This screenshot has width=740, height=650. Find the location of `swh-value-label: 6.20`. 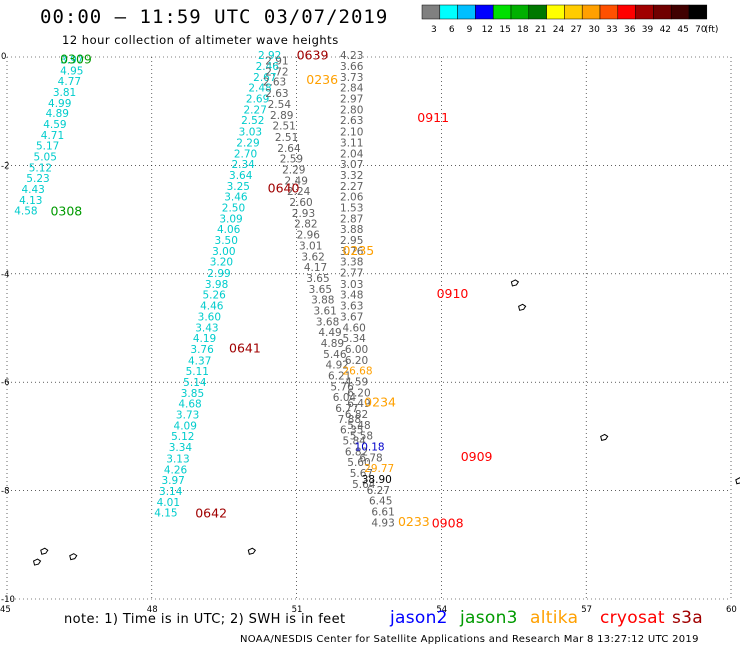

swh-value-label: 6.20 is located at coordinates (356, 361).